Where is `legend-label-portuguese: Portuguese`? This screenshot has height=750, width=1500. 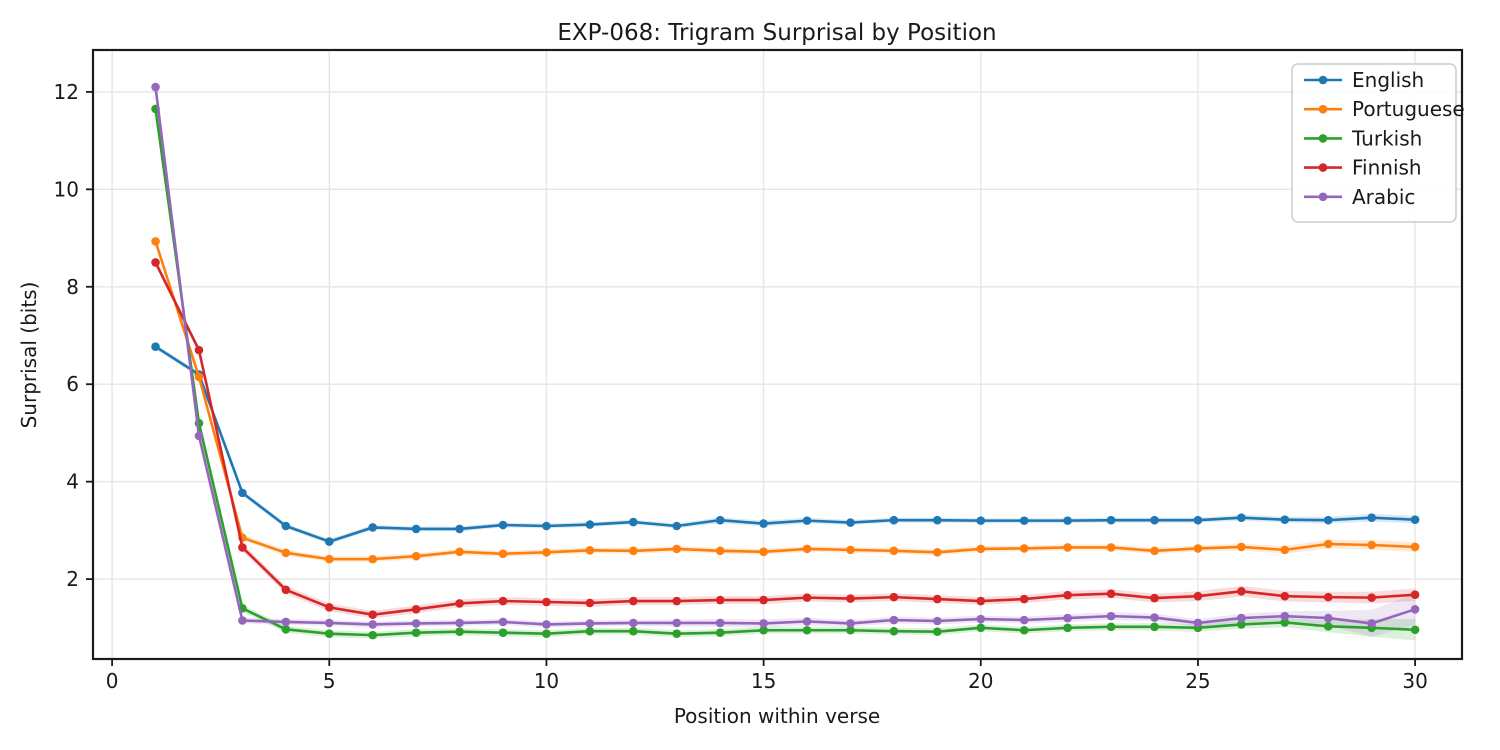 legend-label-portuguese: Portuguese is located at coordinates (1408, 109).